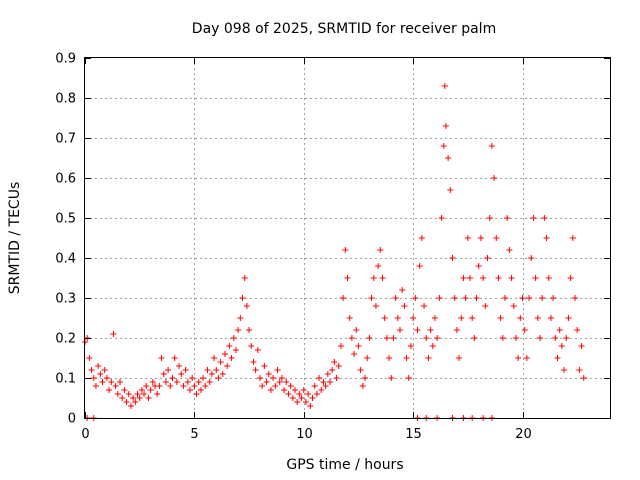  What do you see at coordinates (65, 99) in the screenshot?
I see `y-tick-label: 0.8` at bounding box center [65, 99].